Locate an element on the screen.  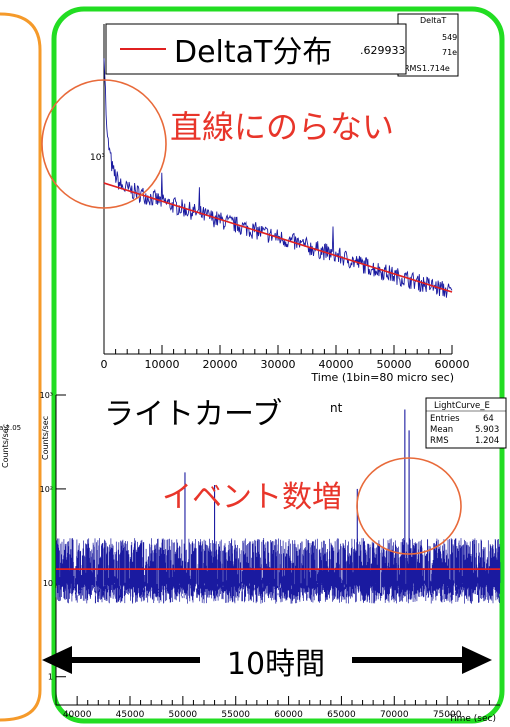
top-x-ticks: 0 10000 20000 30000 40000 50000 60000 is located at coordinates (285, 358).